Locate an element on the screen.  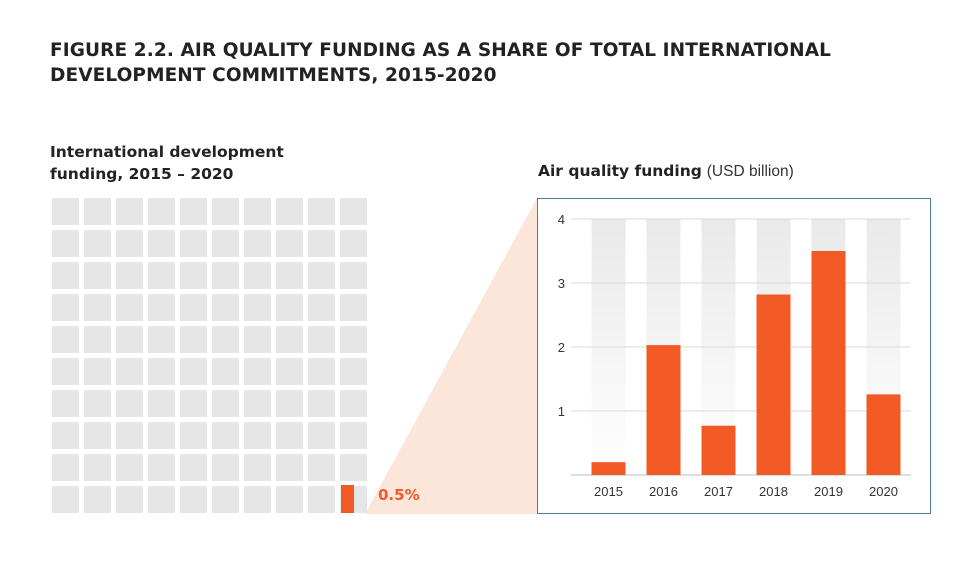
bar-chart-title: Air quality funding (USD billion) is located at coordinates (666, 171).